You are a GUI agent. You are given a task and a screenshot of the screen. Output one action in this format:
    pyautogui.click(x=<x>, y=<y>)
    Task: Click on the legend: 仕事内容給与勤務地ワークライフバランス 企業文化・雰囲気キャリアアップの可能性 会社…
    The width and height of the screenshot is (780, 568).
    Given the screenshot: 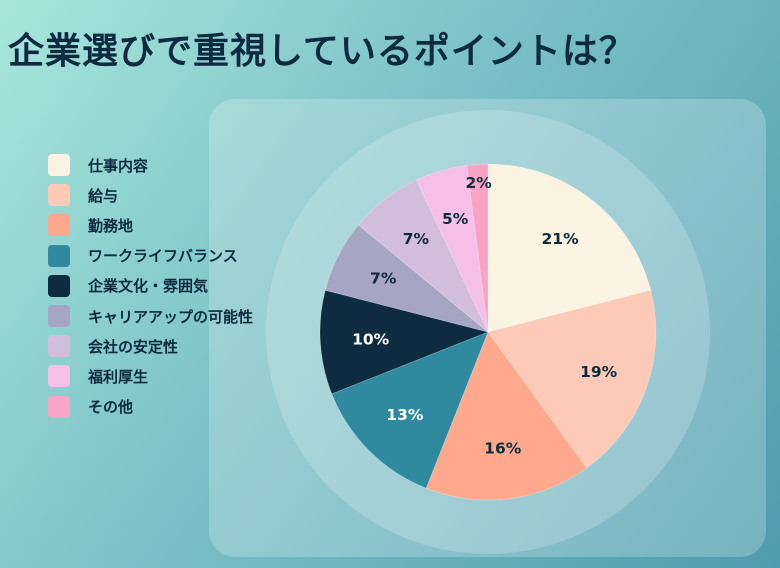 What is the action you would take?
    pyautogui.click(x=150, y=286)
    